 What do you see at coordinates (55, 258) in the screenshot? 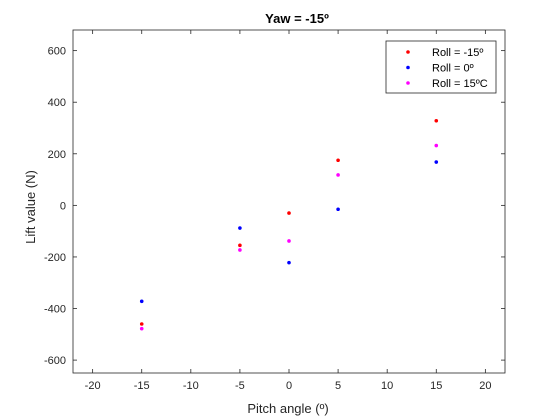
I see `y-tick-label: -200` at bounding box center [55, 258].